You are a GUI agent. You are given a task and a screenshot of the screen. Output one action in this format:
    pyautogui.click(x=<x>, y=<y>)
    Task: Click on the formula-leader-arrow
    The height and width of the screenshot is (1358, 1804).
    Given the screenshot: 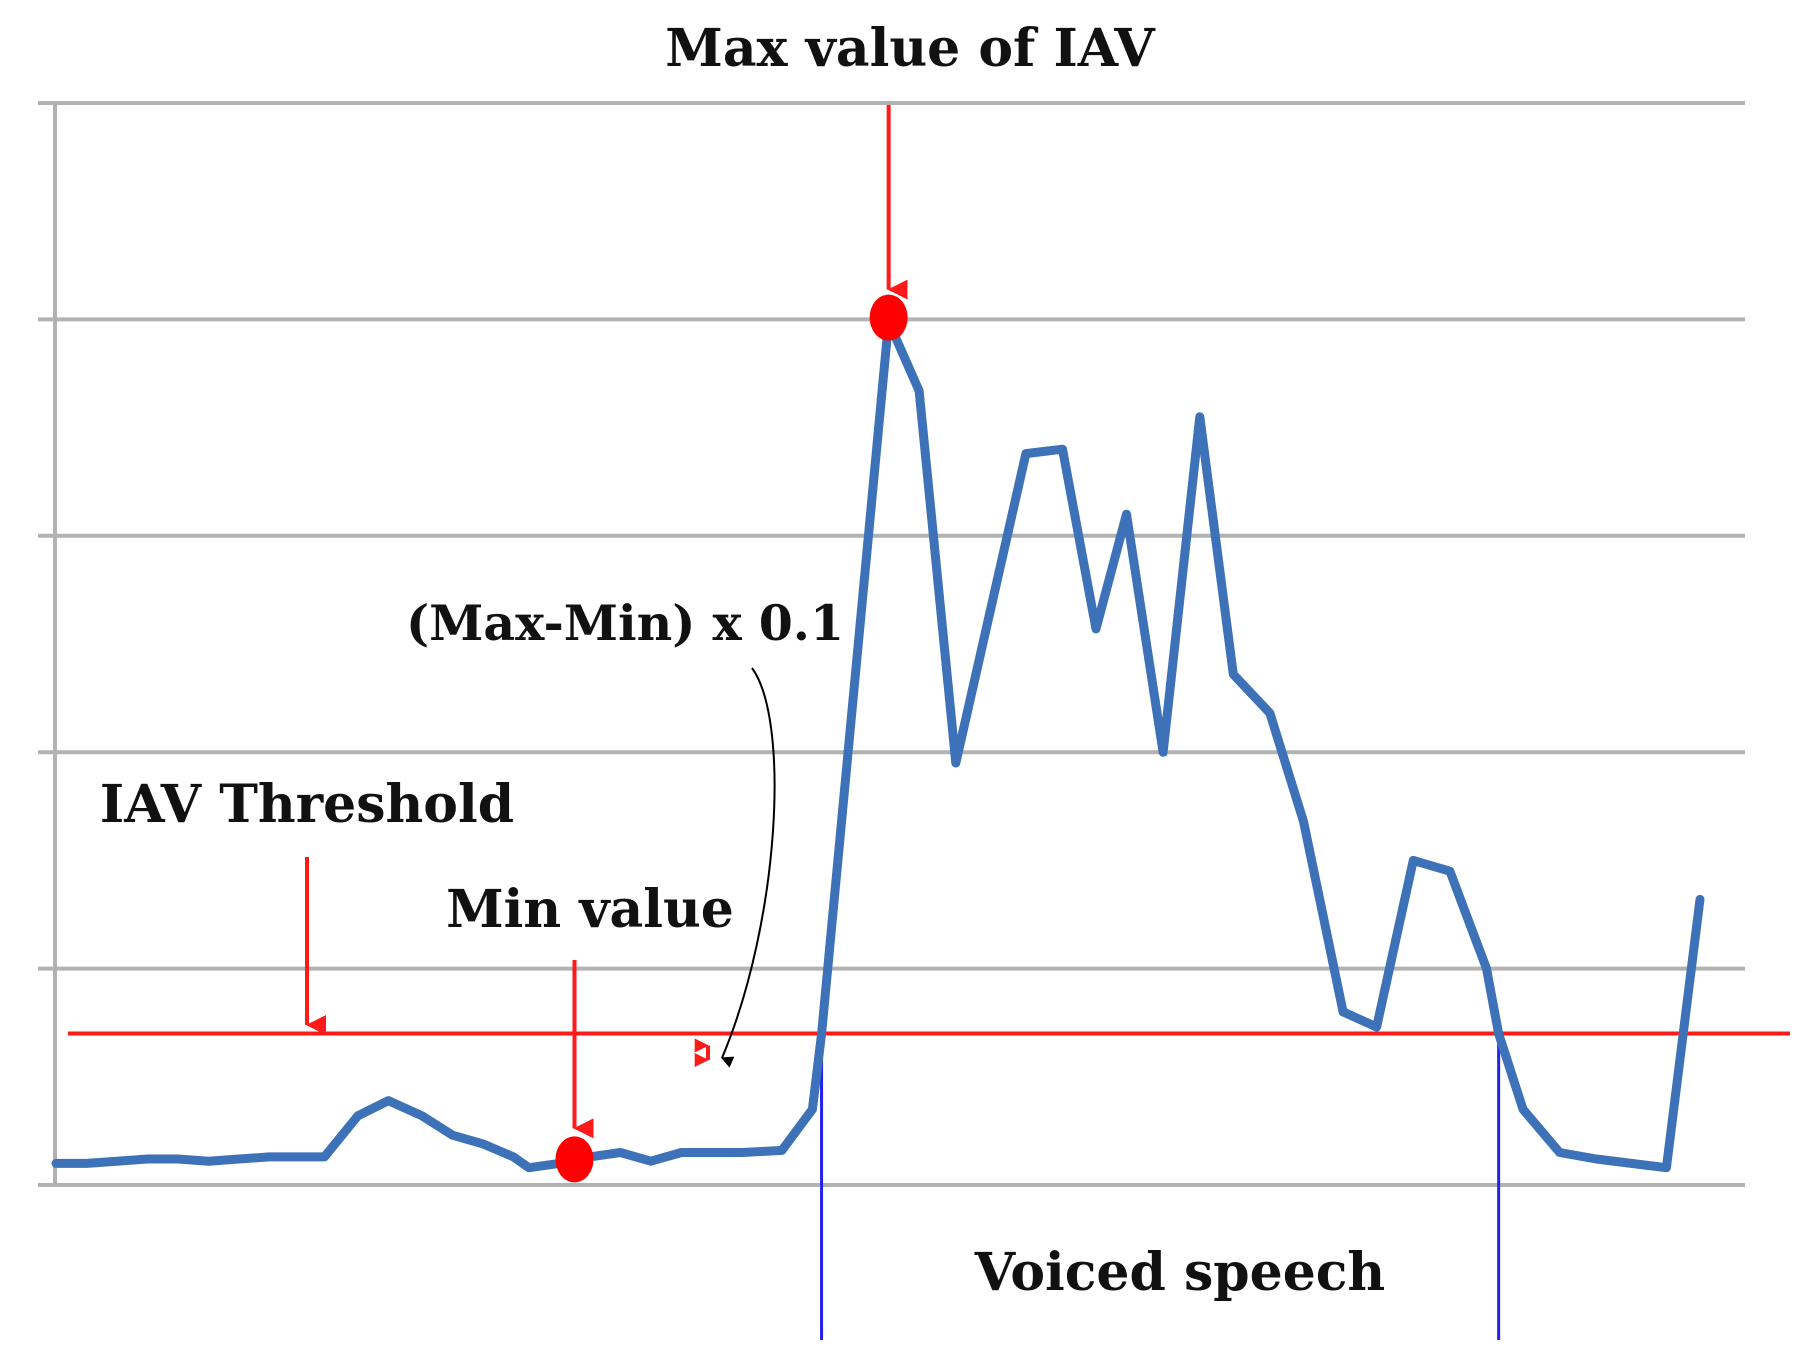 What is the action you would take?
    pyautogui.click(x=748, y=867)
    